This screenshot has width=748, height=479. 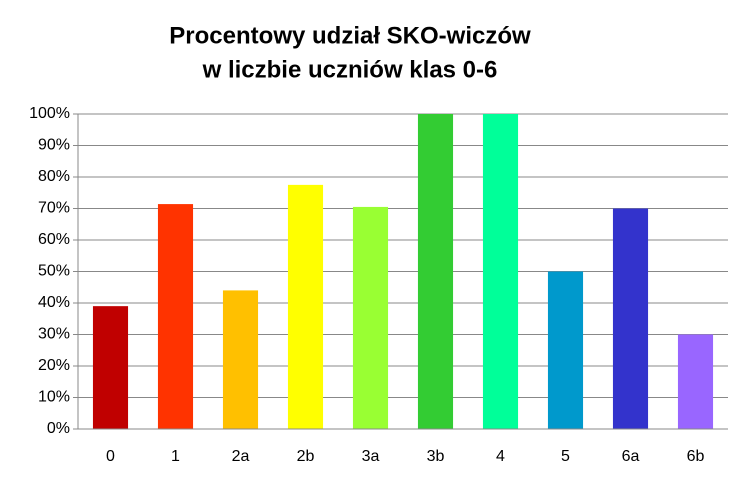 I want to click on x-tick-label: 3a, so click(x=371, y=456).